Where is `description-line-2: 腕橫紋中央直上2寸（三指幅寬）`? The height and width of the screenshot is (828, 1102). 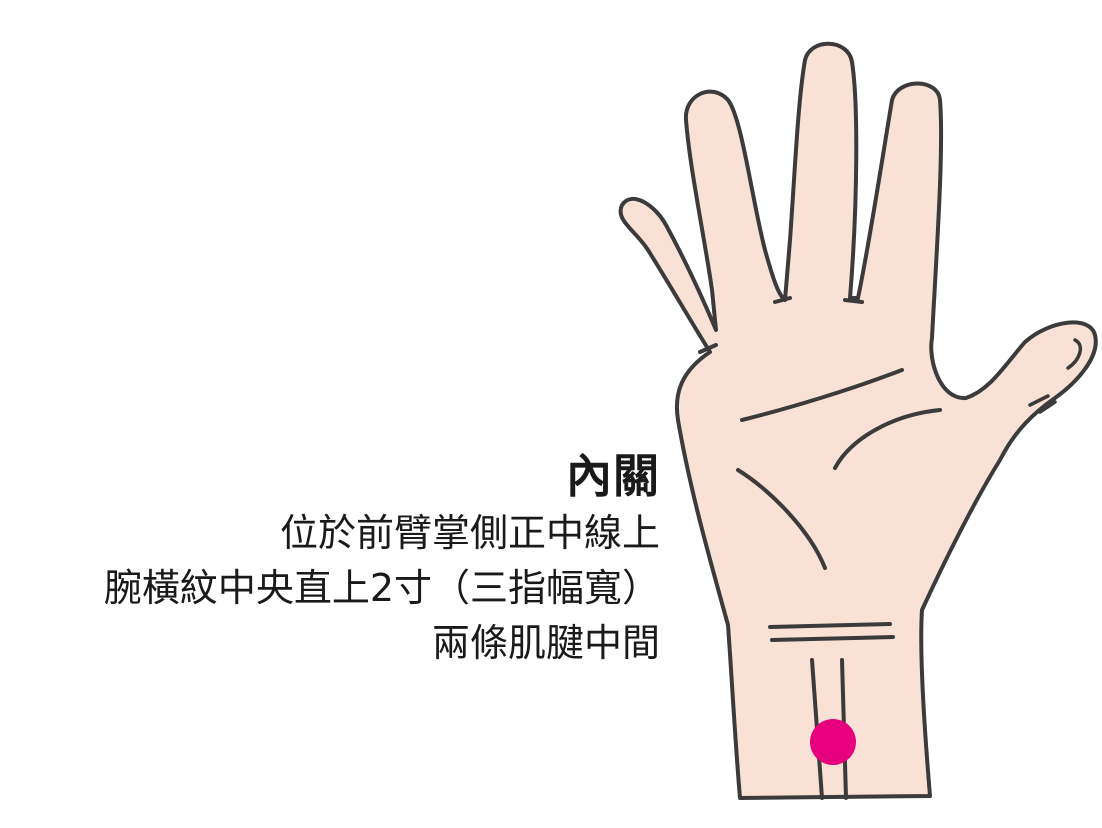
description-line-2: 腕橫紋中央直上2寸（三指幅寬） is located at coordinates (381, 588).